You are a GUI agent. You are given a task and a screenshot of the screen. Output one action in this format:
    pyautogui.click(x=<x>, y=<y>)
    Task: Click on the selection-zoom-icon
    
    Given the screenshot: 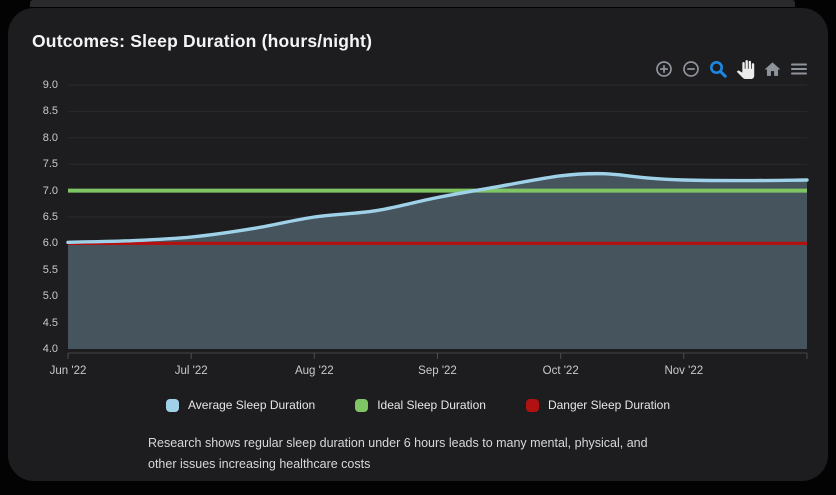 What is the action you would take?
    pyautogui.click(x=718, y=69)
    